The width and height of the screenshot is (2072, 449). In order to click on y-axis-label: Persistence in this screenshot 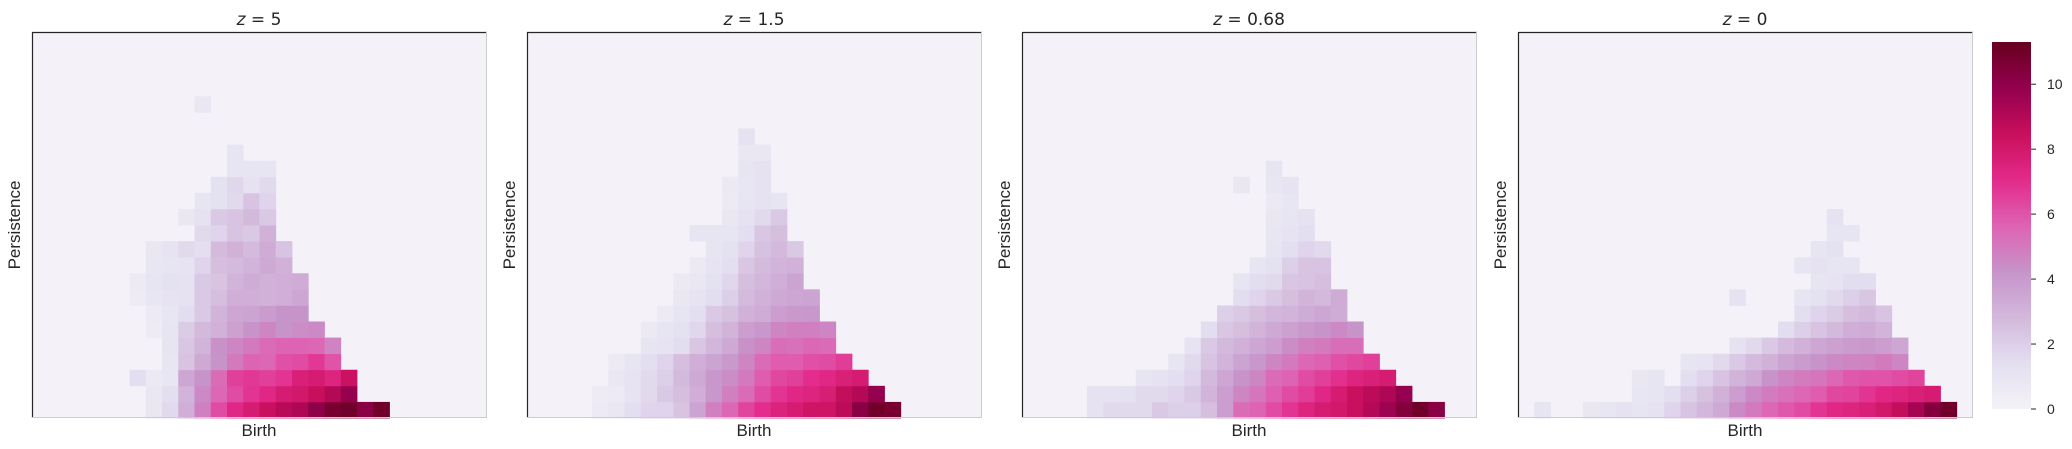, I will do `click(1500, 225)`.